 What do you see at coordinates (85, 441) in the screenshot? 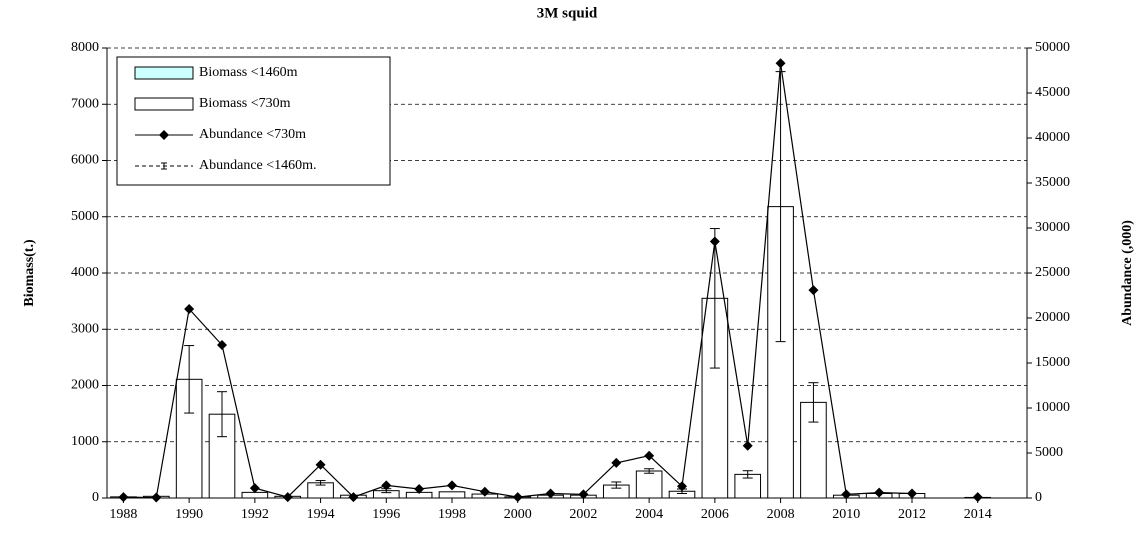
I see `y-tick-label: 1000` at bounding box center [85, 441].